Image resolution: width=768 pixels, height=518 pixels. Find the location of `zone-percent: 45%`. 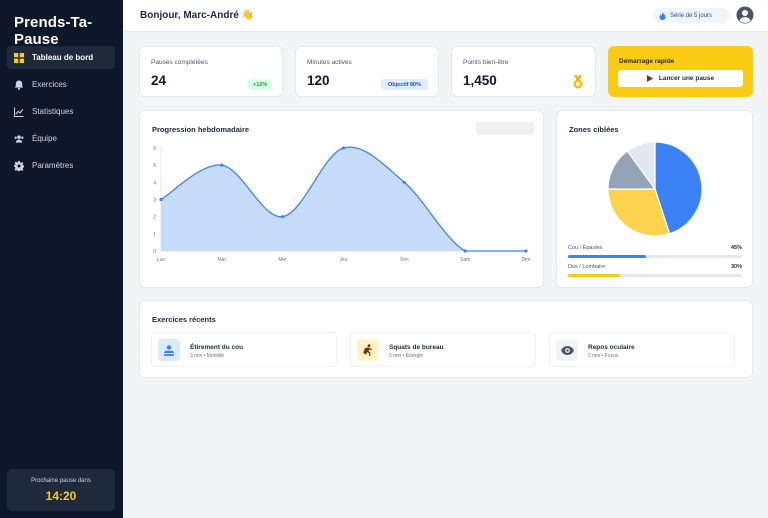

zone-percent: 45% is located at coordinates (736, 248).